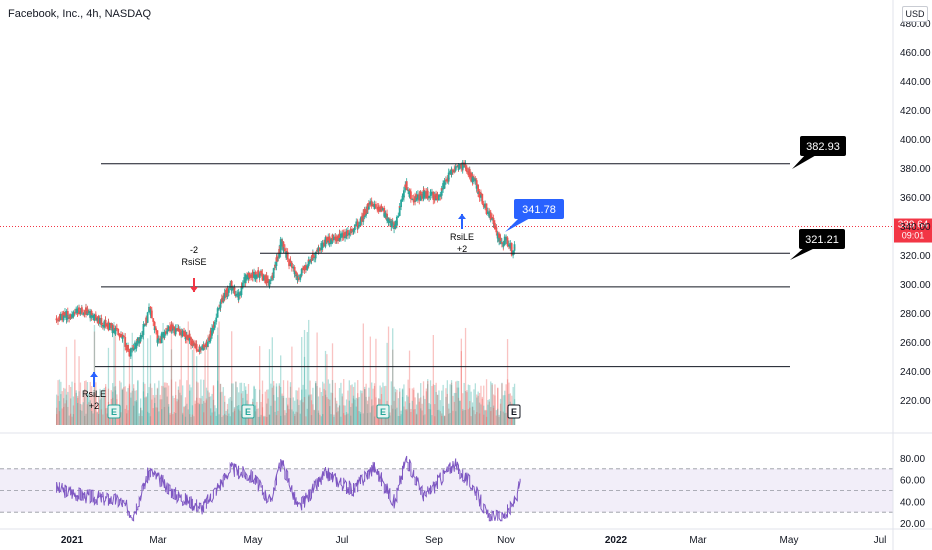 The image size is (932, 550). I want to click on earnings-icon, so click(114, 411).